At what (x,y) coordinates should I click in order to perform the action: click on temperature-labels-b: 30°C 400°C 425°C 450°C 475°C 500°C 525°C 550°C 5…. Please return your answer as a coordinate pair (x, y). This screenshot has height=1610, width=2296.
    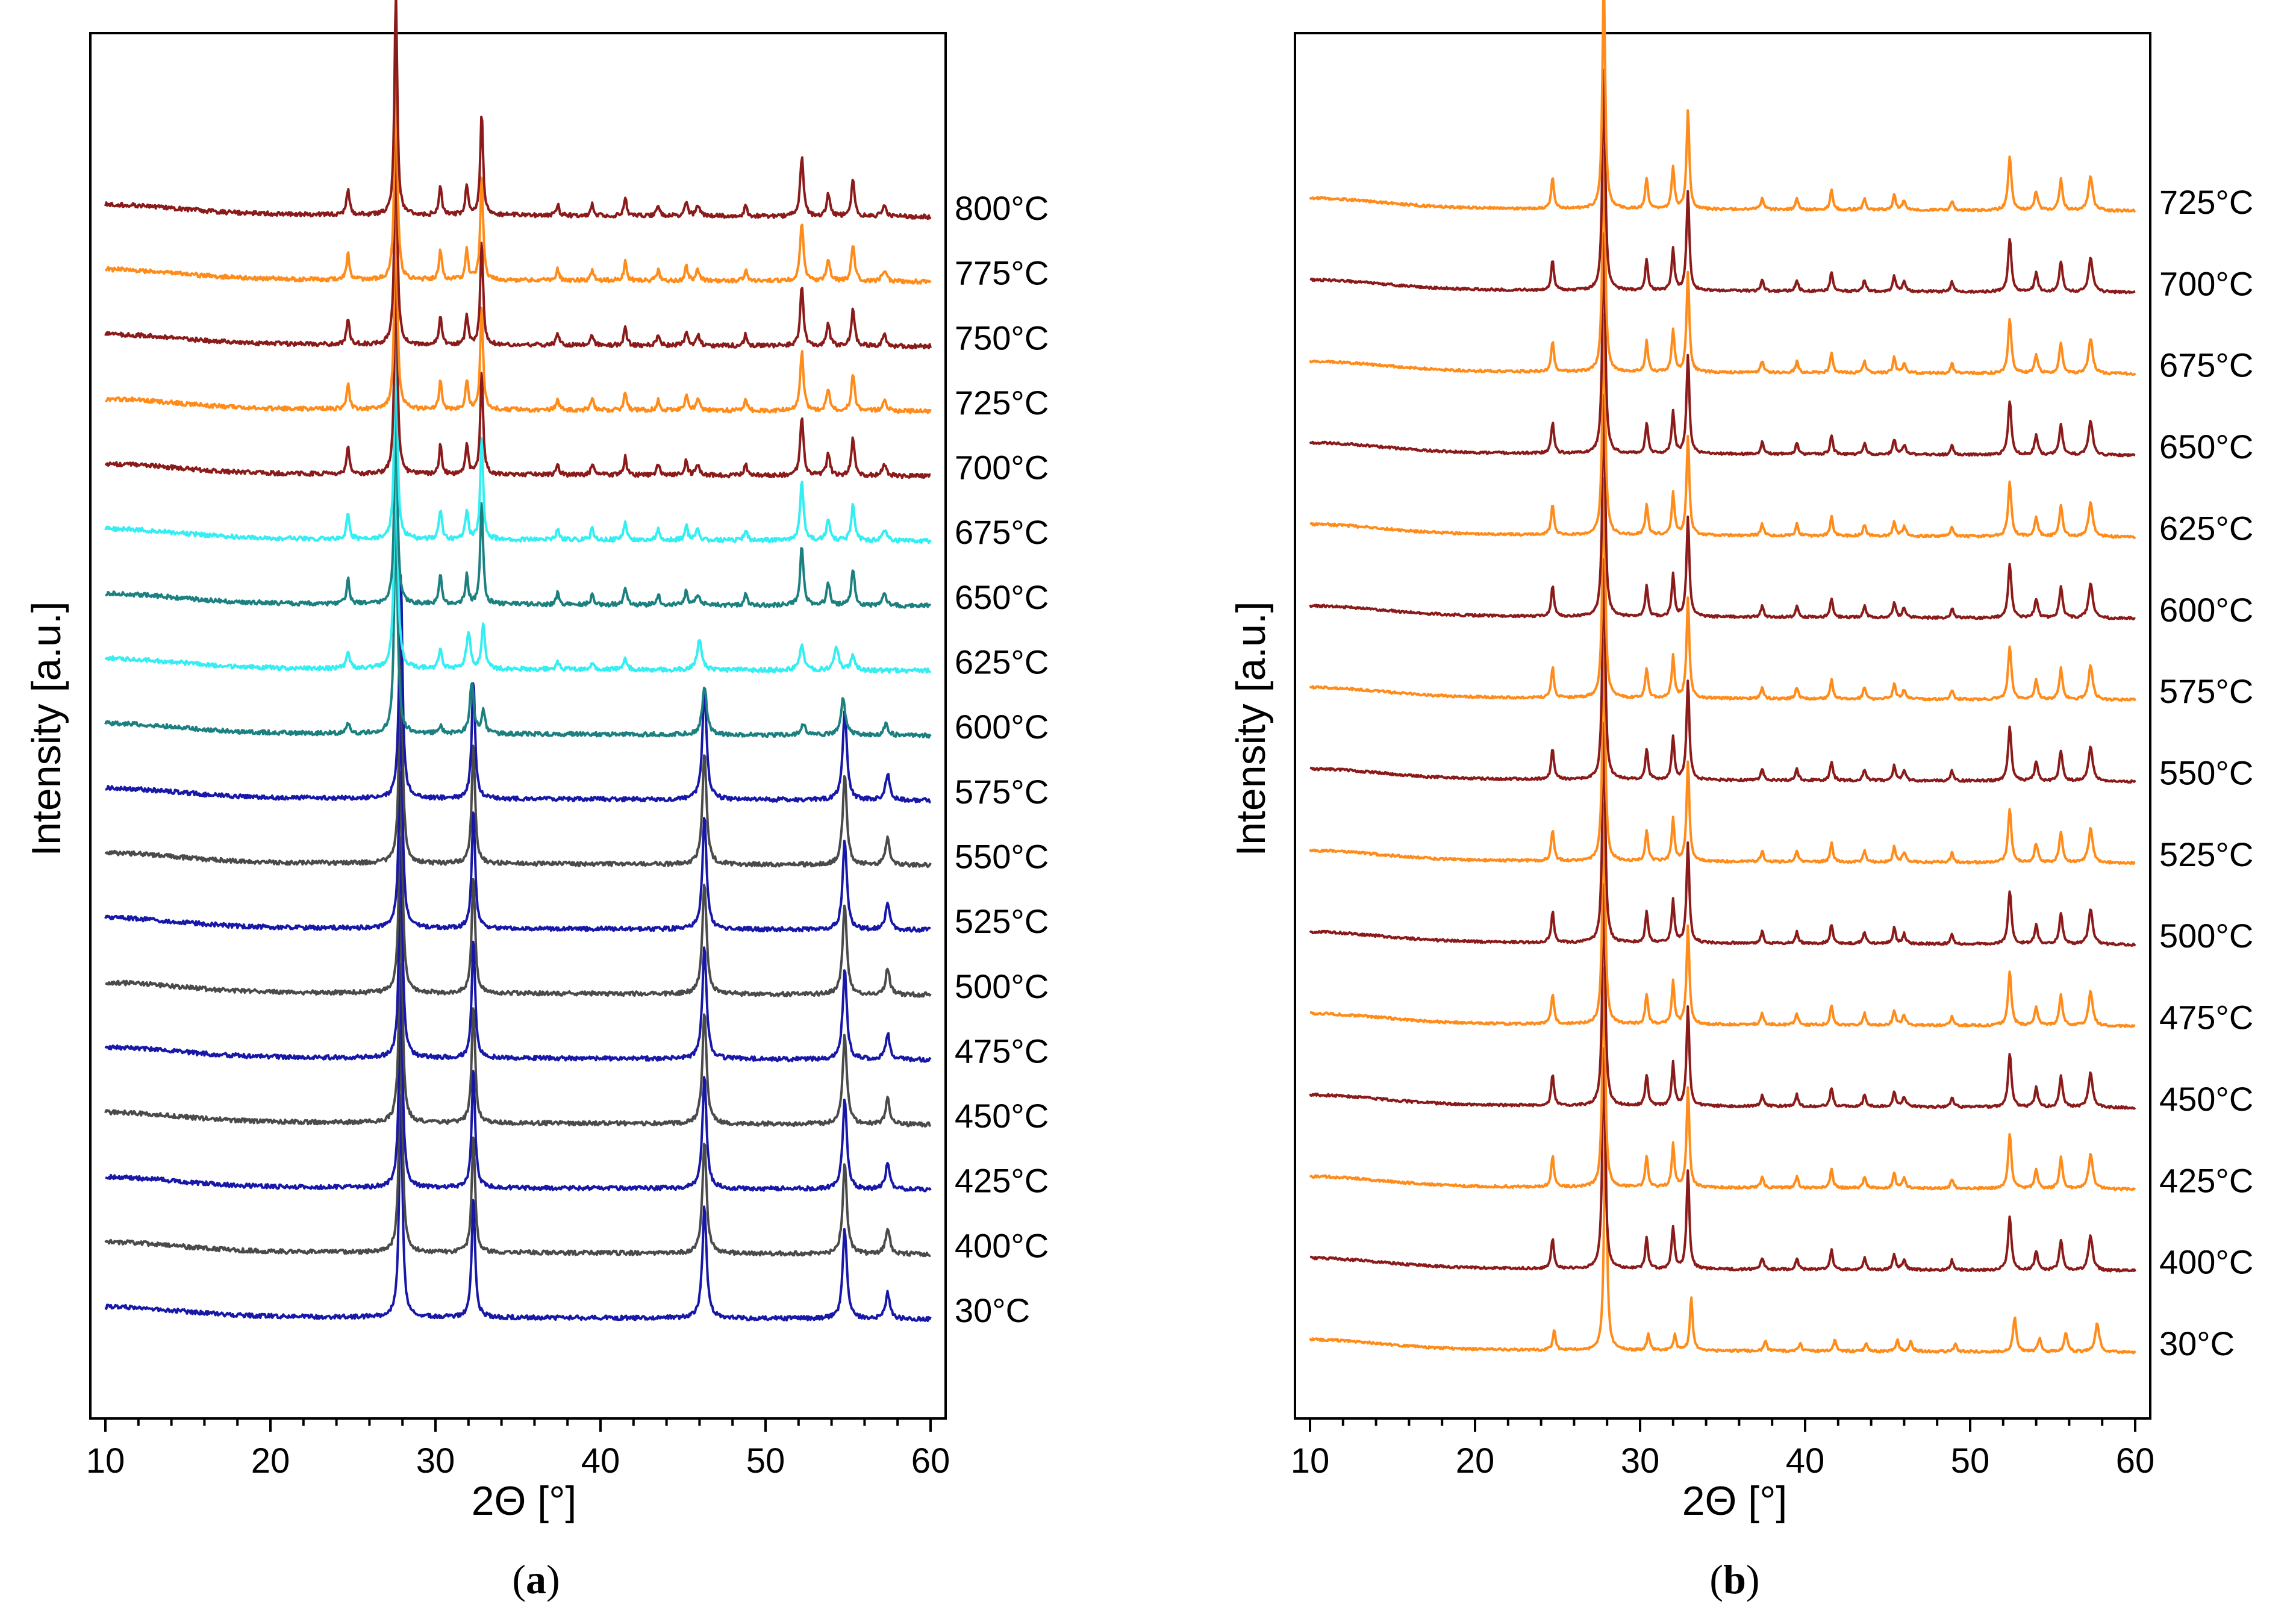
    Looking at the image, I should click on (2206, 773).